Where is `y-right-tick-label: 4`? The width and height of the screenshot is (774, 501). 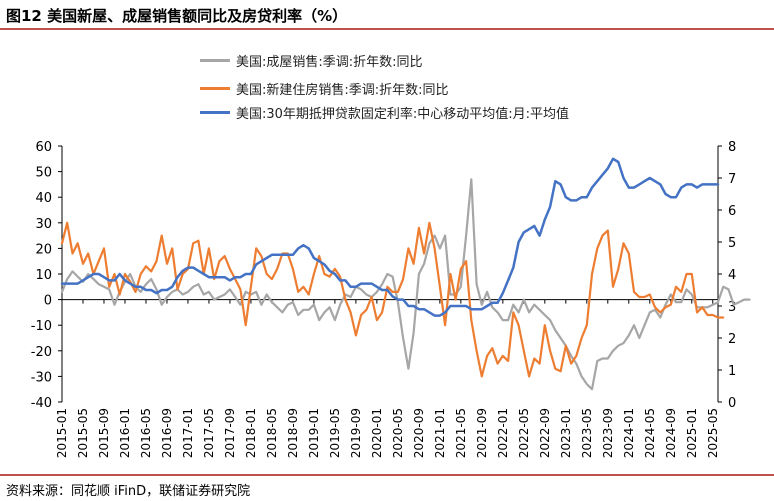
y-right-tick-label: 4 is located at coordinates (732, 275).